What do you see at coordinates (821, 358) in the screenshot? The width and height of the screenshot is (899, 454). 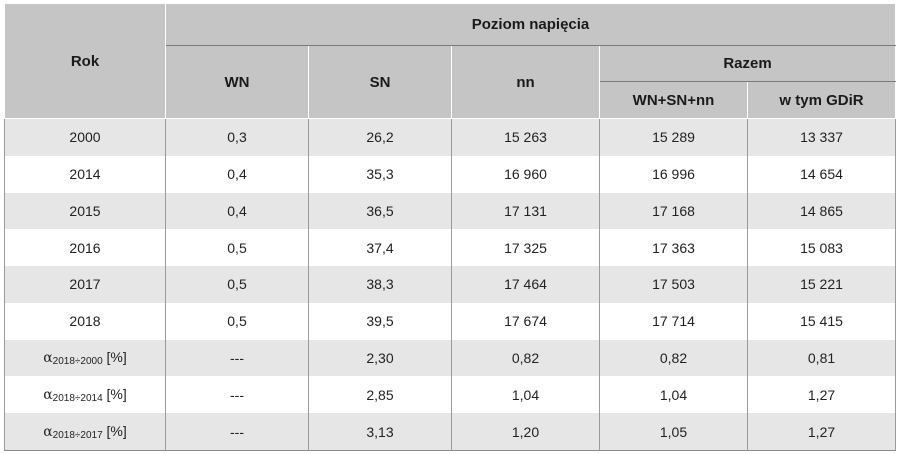 I see `cell-gdir: 0,81` at bounding box center [821, 358].